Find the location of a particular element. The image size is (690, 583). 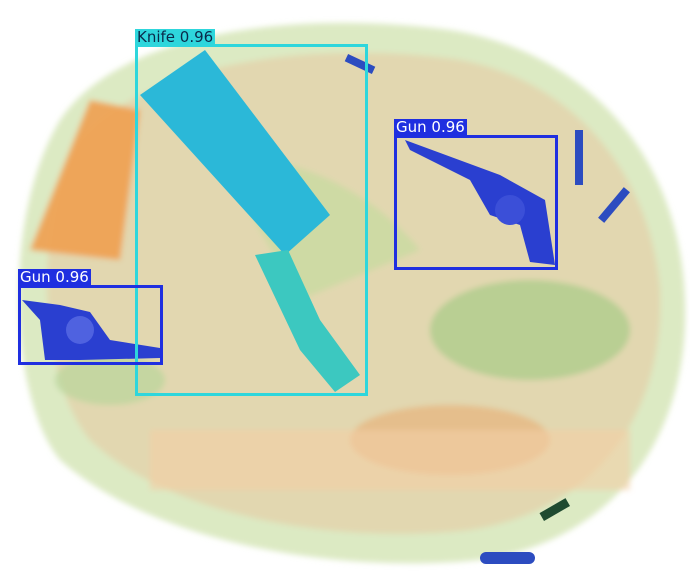

knife-label: Knife 0.96 is located at coordinates (175, 37).